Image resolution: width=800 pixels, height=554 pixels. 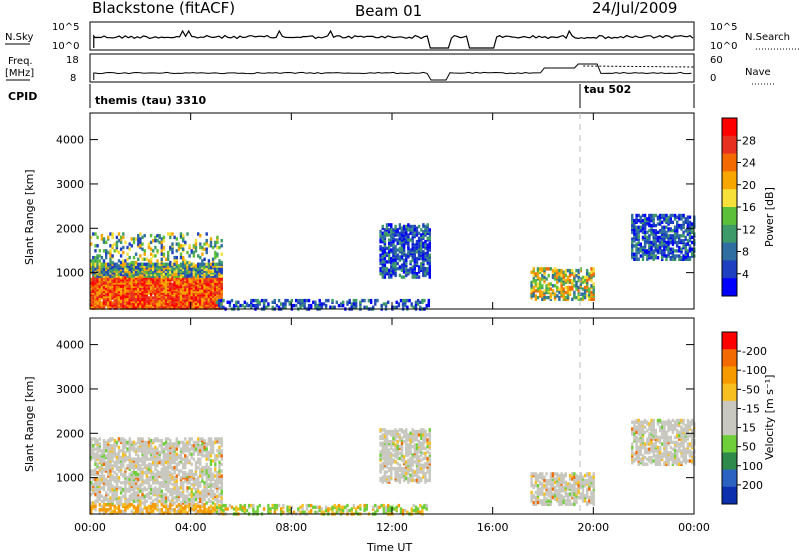 I want to click on colorbar-swatch, so click(x=729, y=251).